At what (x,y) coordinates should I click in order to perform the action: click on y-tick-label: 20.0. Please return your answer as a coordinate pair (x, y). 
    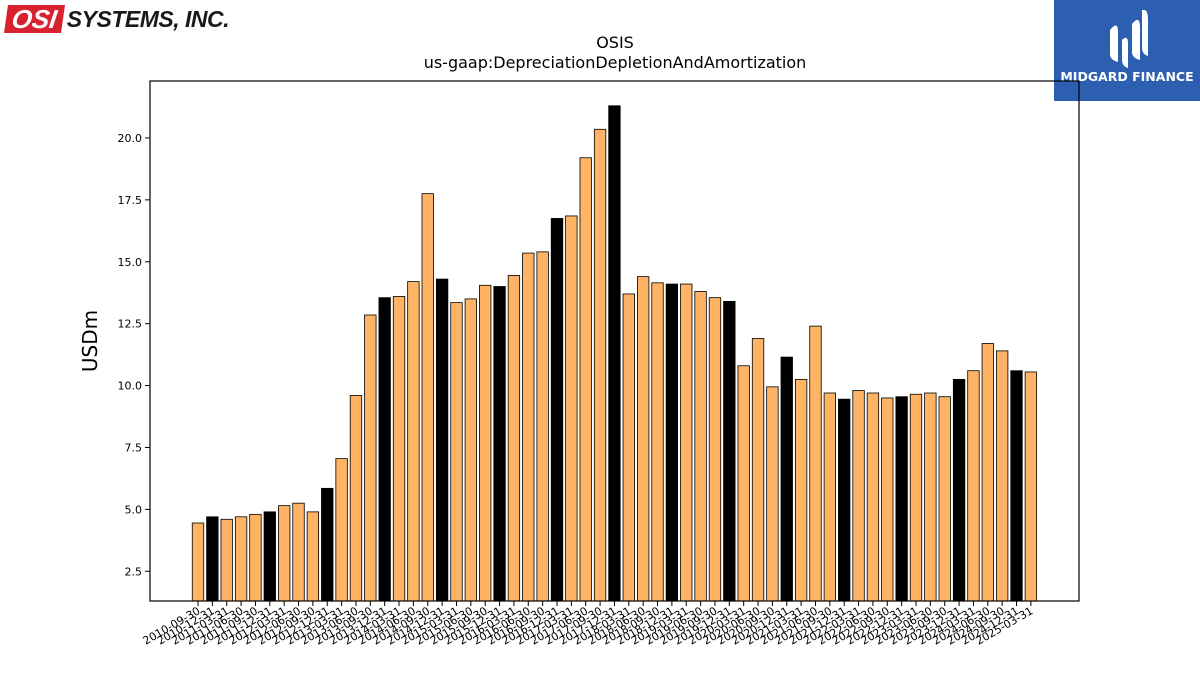
    Looking at the image, I should click on (130, 138).